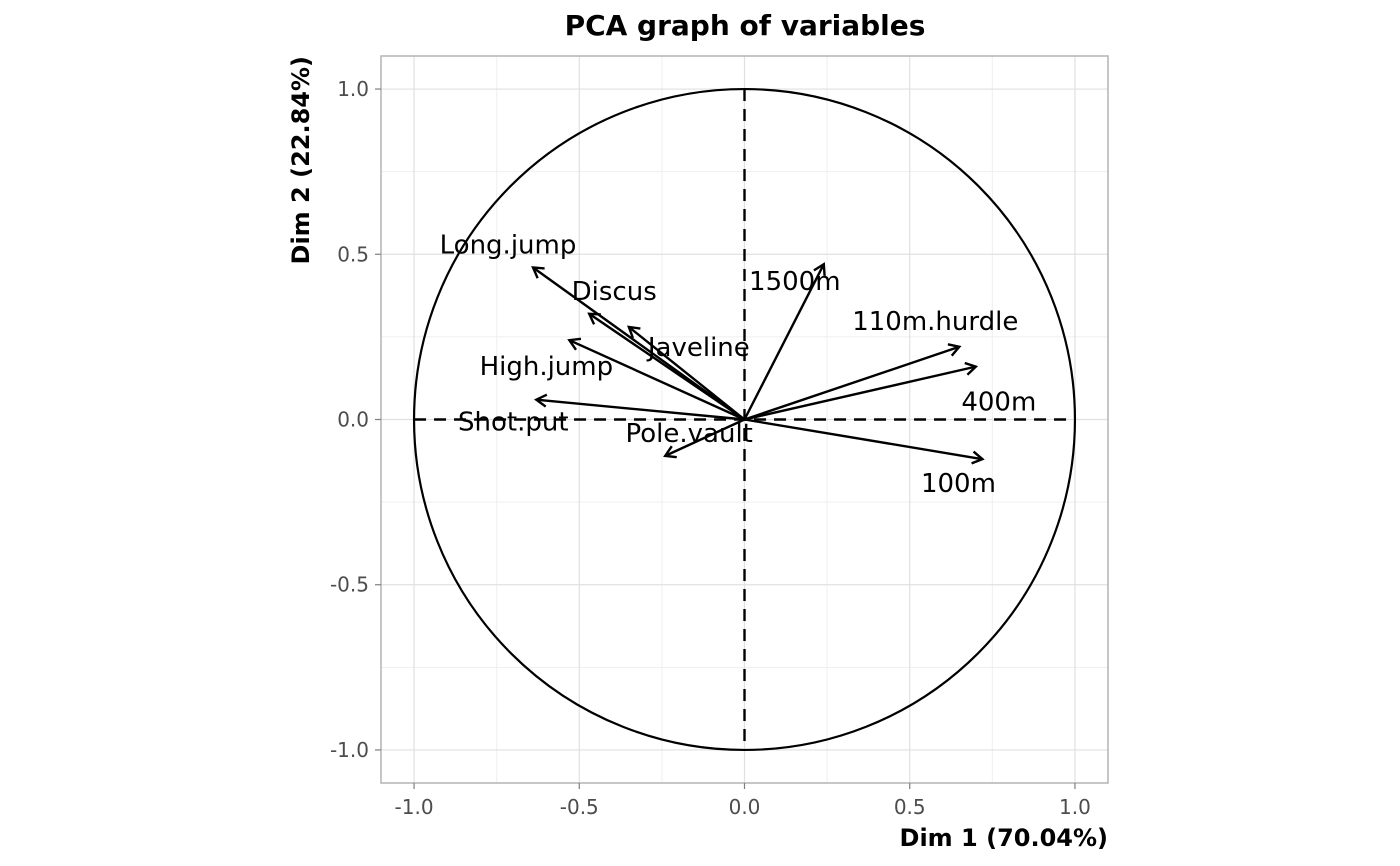 Image resolution: width=1400 pixels, height=866 pixels. I want to click on label-400m: 400m, so click(998, 403).